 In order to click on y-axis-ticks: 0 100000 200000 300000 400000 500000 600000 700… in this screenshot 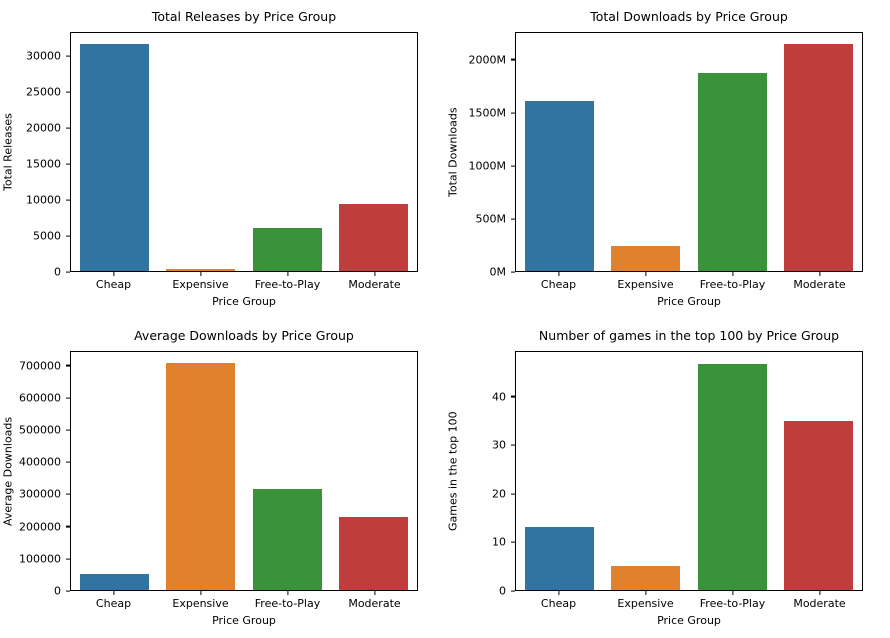, I will do `click(43, 474)`.